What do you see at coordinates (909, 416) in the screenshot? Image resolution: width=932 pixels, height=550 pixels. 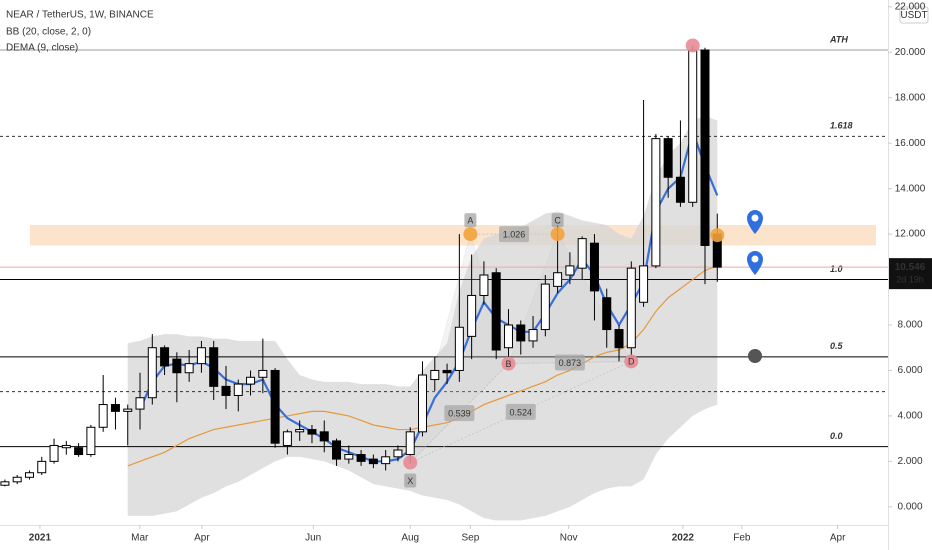 I see `y-tick-label: 4.000` at bounding box center [909, 416].